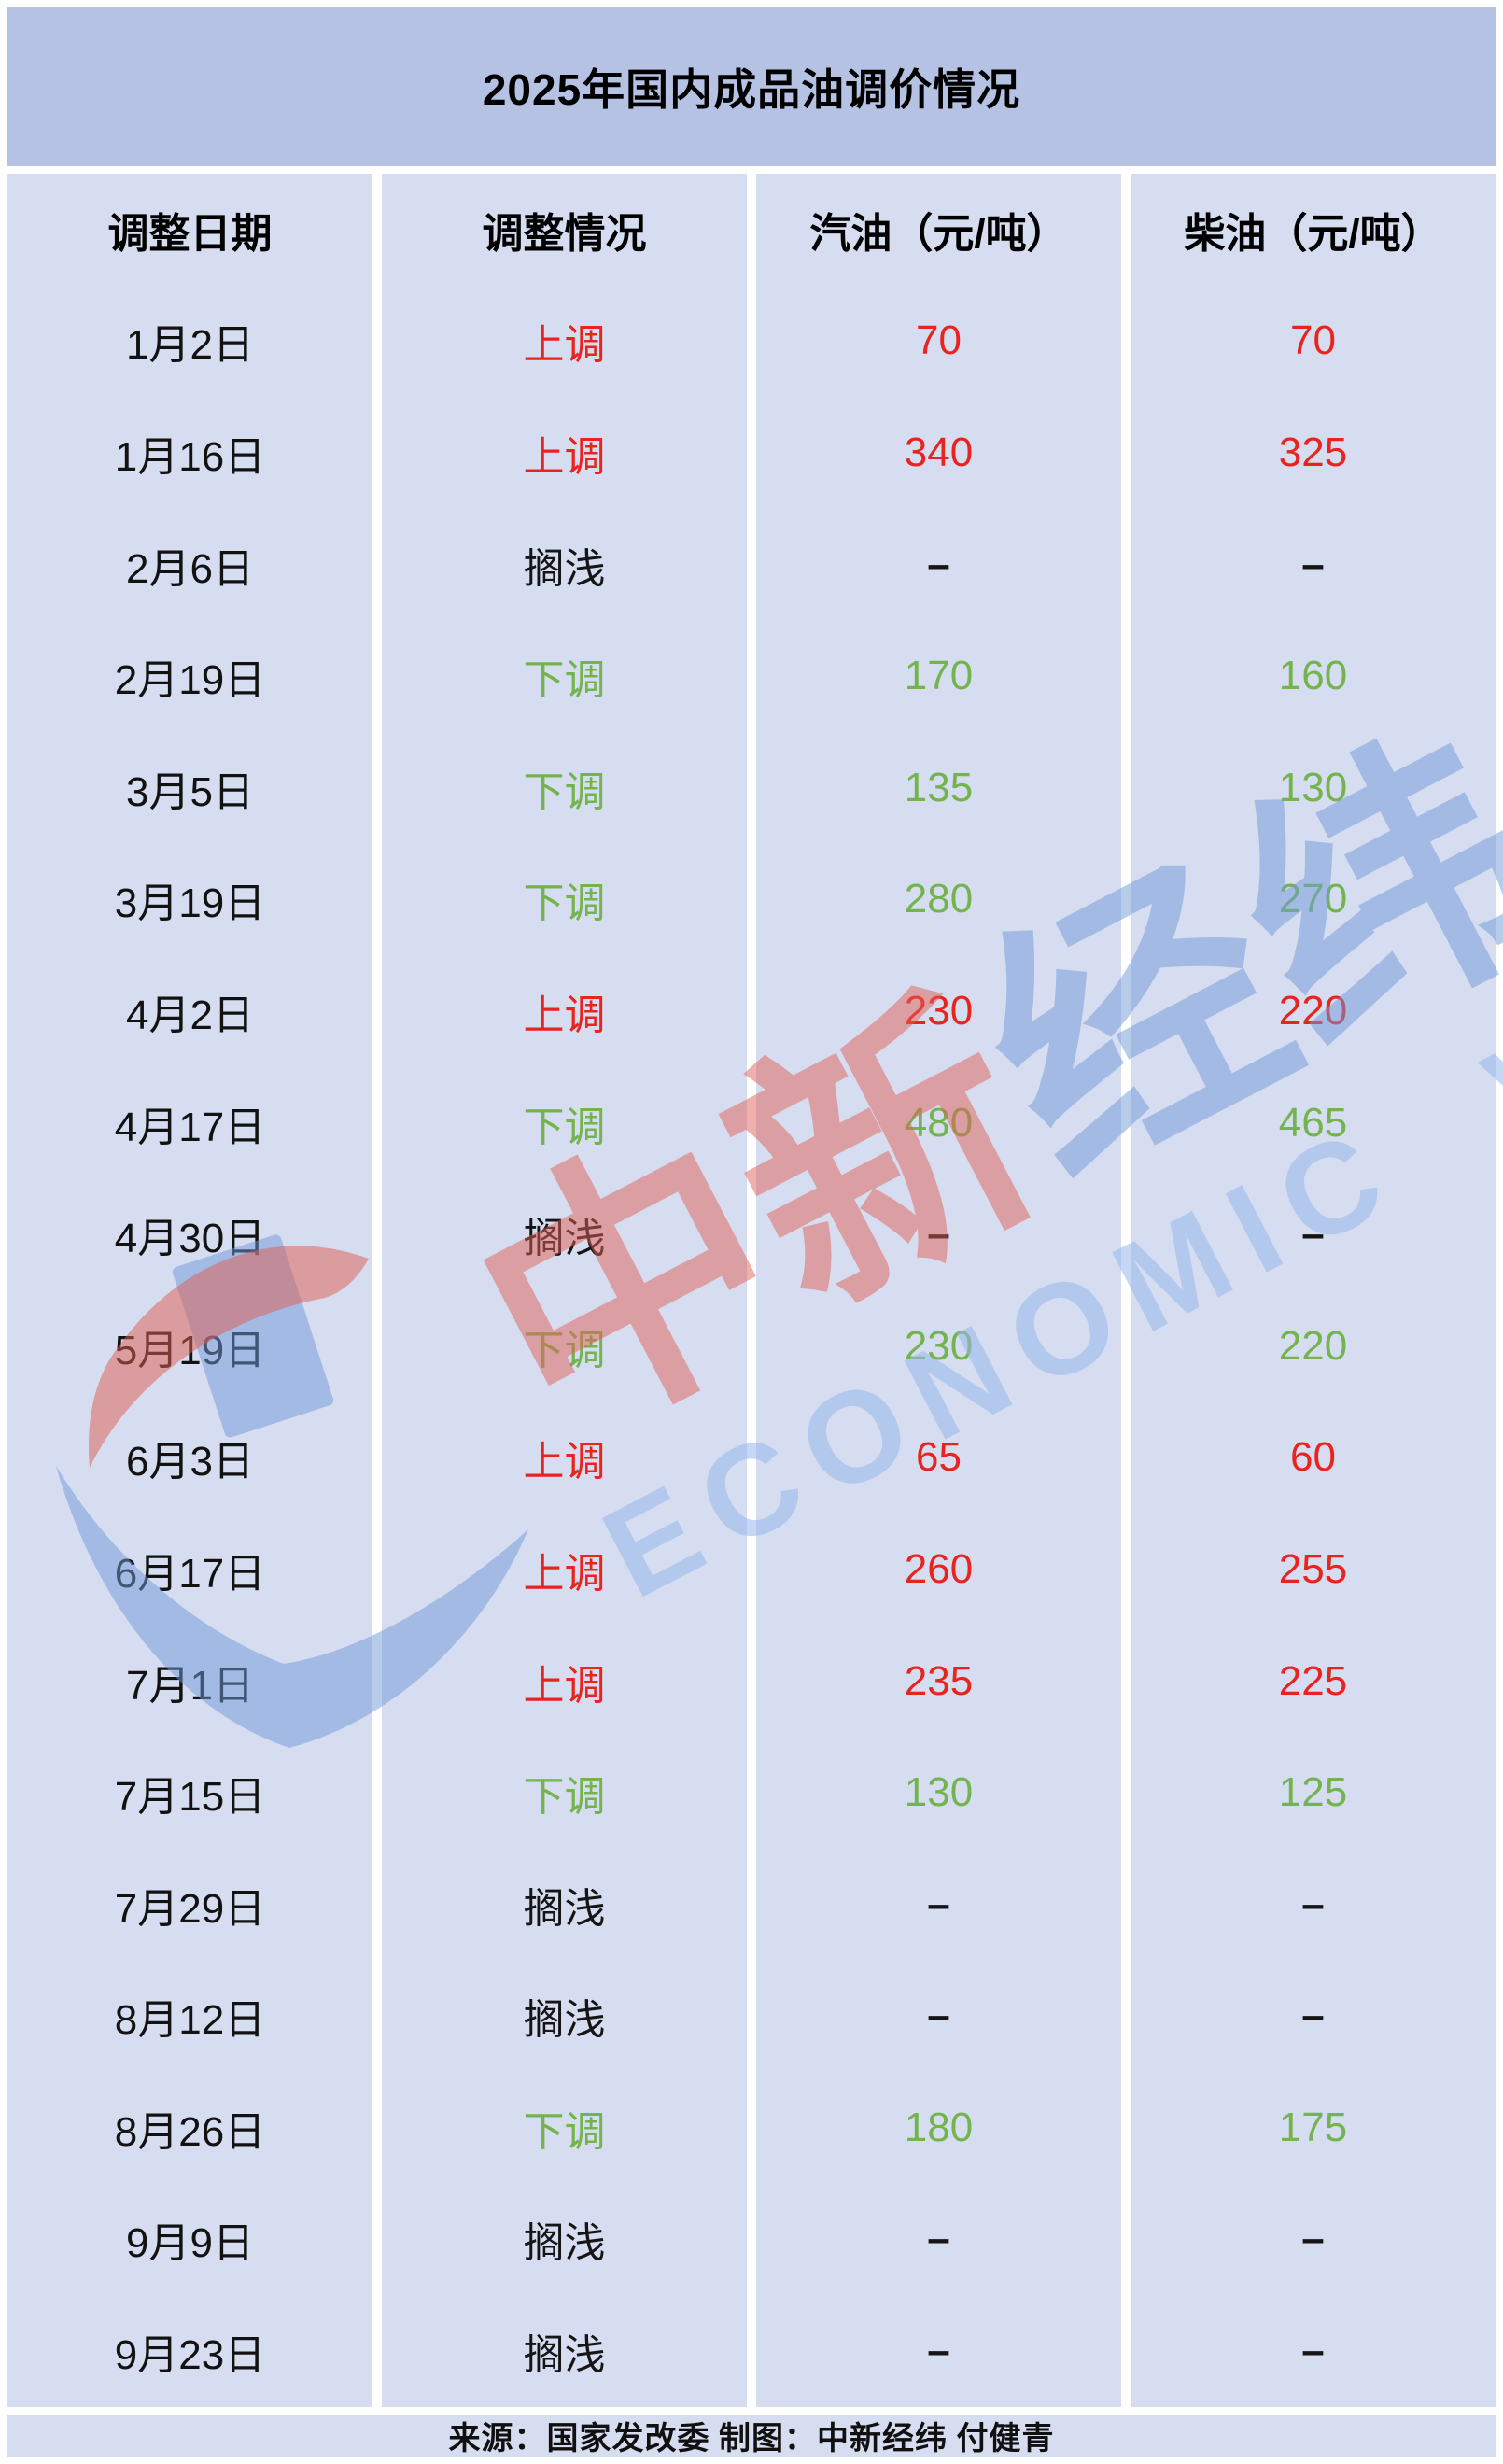 The height and width of the screenshot is (2464, 1503). I want to click on row-gasoline-value: 130, so click(939, 1793).